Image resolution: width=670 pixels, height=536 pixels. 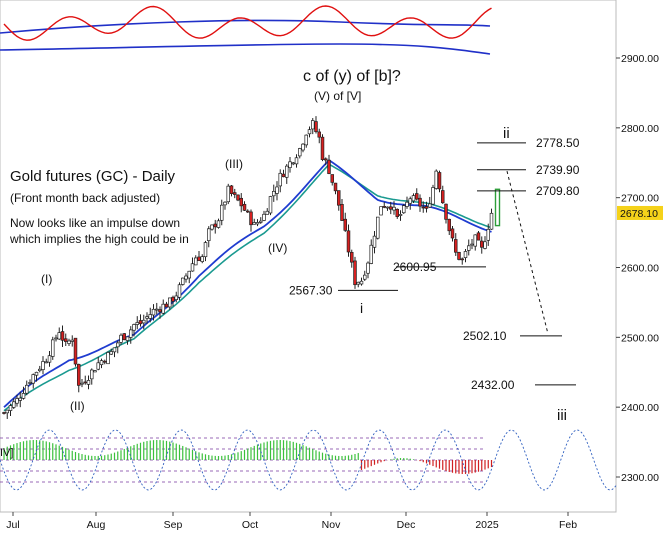 I want to click on wave-label: i, so click(x=361, y=308).